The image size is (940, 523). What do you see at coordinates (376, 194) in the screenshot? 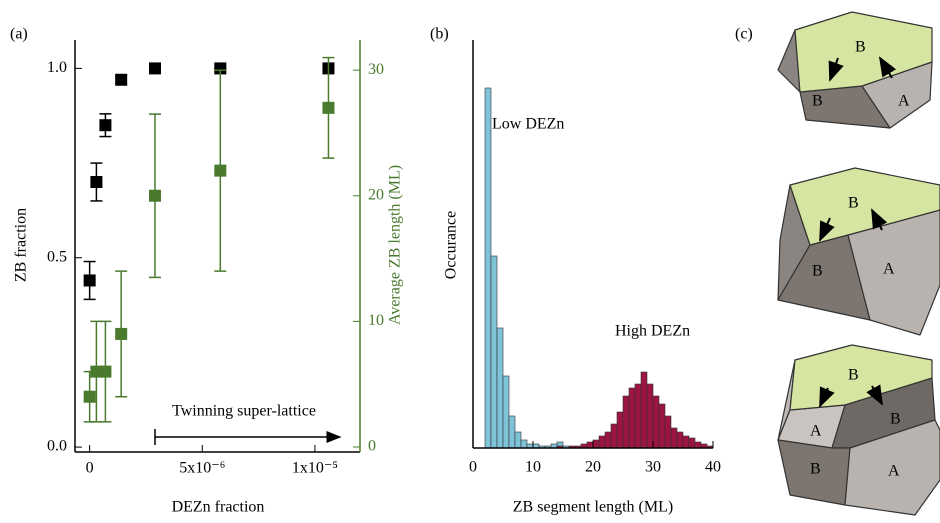
I see `y2-tick-label: 20` at bounding box center [376, 194].